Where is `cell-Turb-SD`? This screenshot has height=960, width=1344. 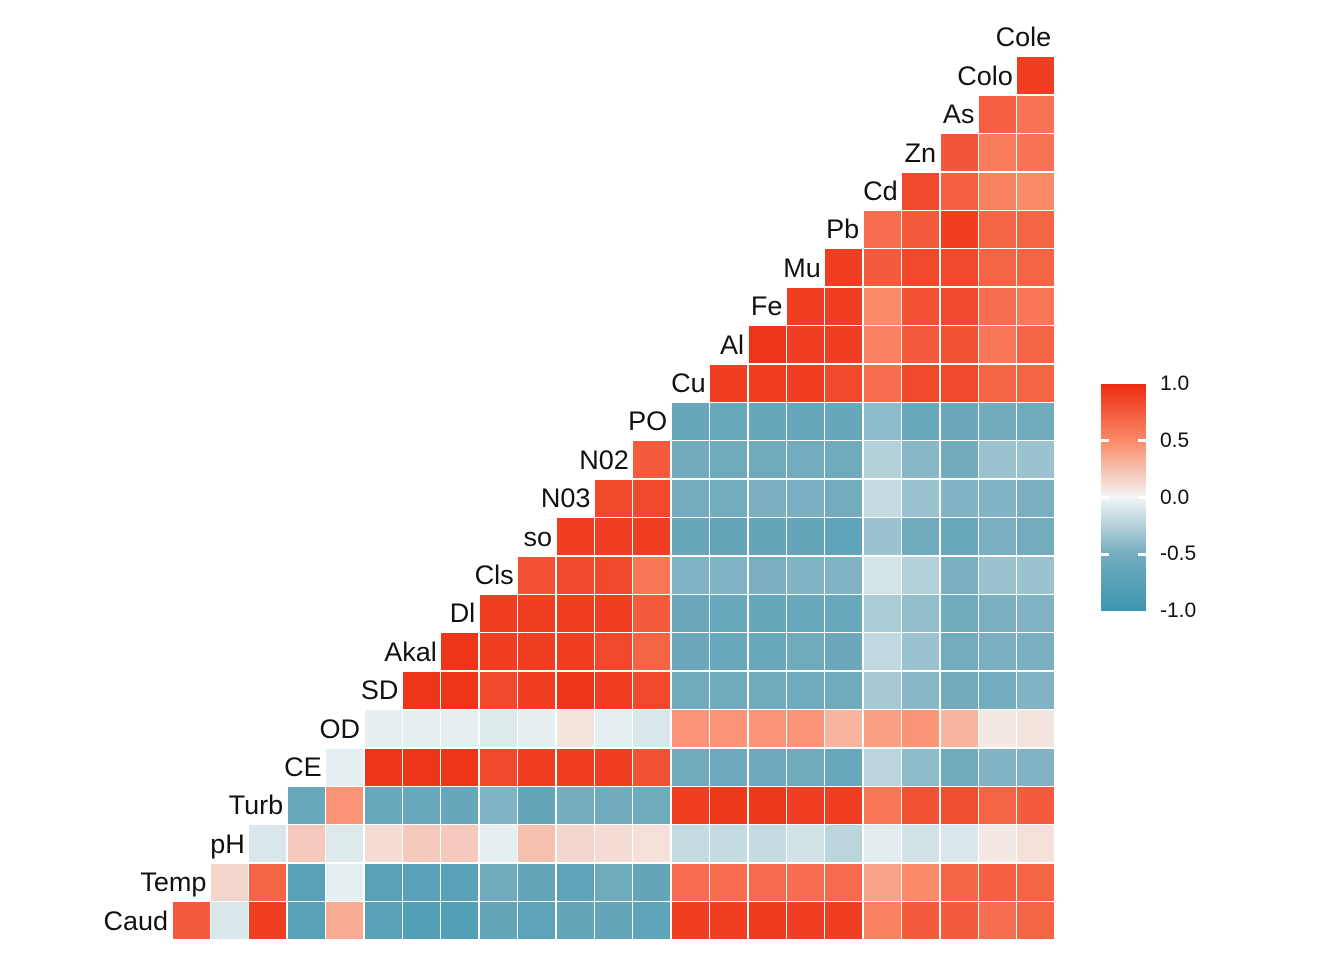 cell-Turb-SD is located at coordinates (383, 805).